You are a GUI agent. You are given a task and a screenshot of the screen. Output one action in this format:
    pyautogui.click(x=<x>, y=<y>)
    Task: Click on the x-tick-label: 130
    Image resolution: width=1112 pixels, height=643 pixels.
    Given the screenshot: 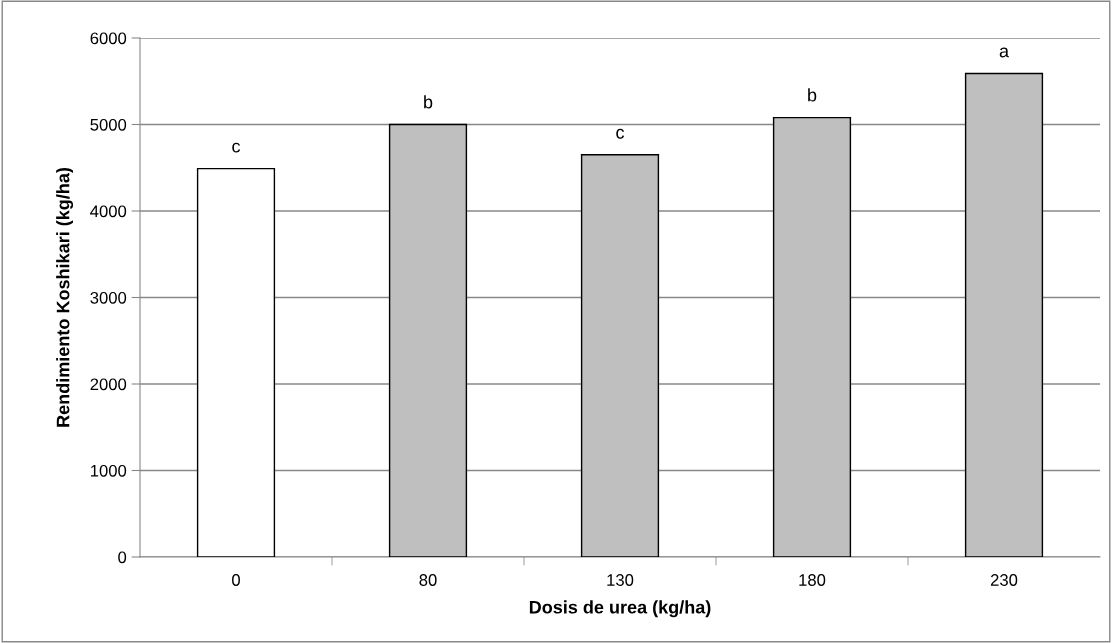 What is the action you would take?
    pyautogui.click(x=620, y=580)
    